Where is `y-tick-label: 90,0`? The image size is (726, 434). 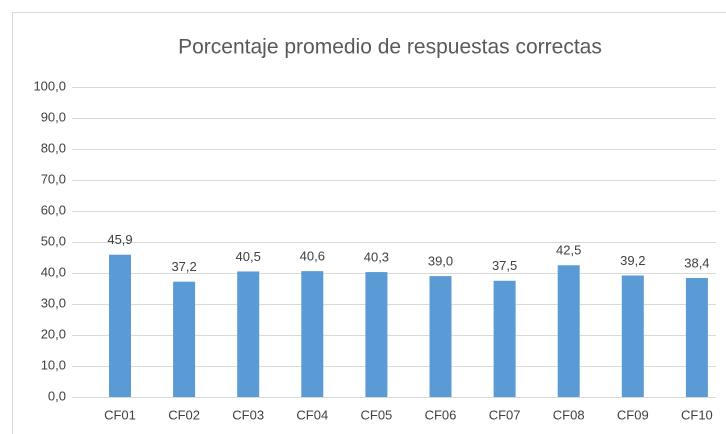 y-tick-label: 90,0 is located at coordinates (53, 116).